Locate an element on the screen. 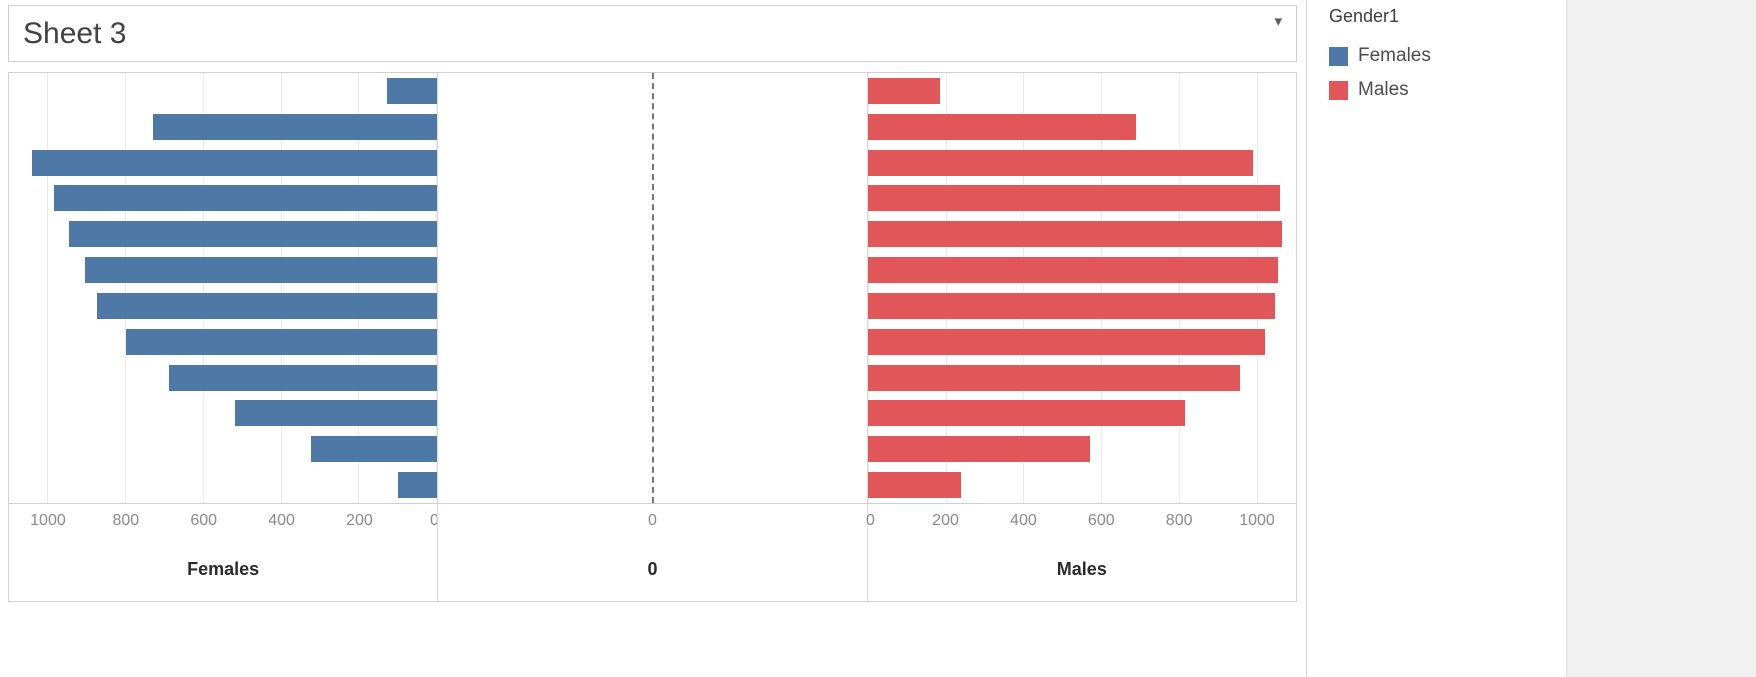 The height and width of the screenshot is (677, 1756). legend-label: Males is located at coordinates (1383, 89).